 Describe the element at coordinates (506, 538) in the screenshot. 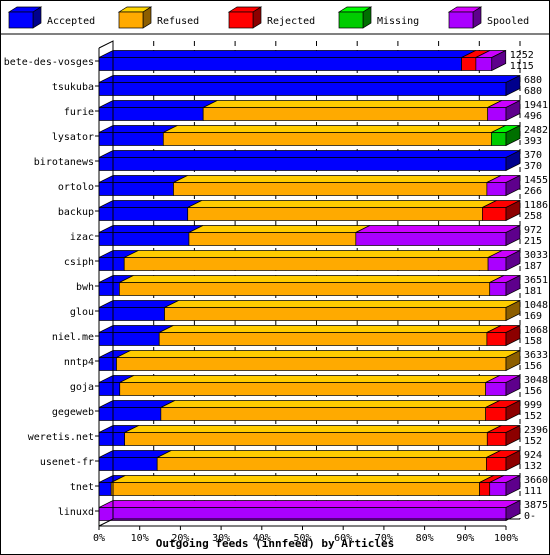

I see `x-tick-label: 100%` at that location.